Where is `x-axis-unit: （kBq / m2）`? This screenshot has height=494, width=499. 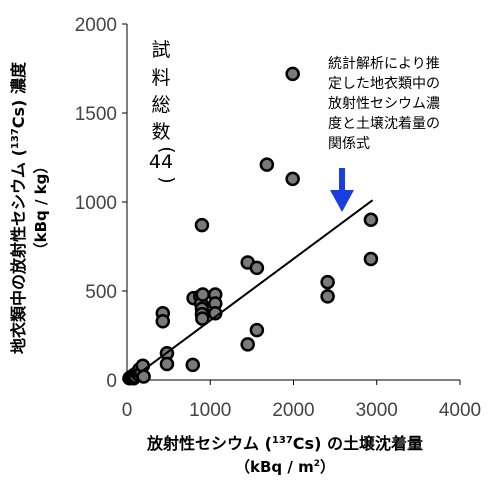
x-axis-unit: （kBq / m2） is located at coordinates (285, 467).